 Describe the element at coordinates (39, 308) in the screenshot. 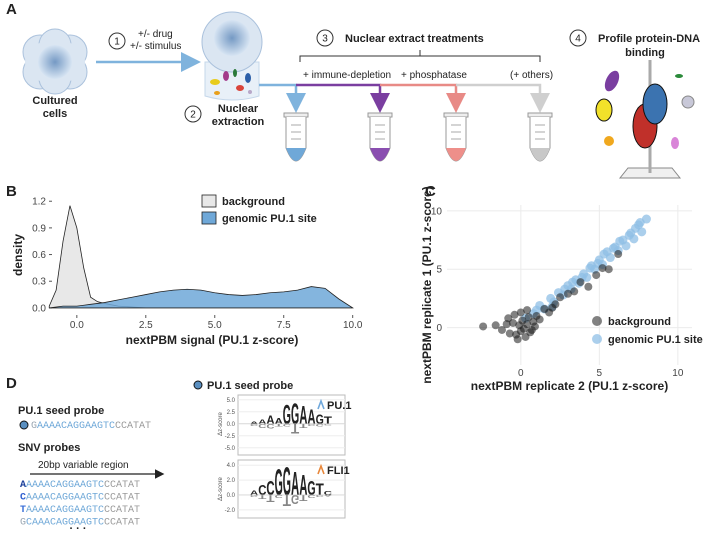

I see `y-tick-label: 0.0` at that location.